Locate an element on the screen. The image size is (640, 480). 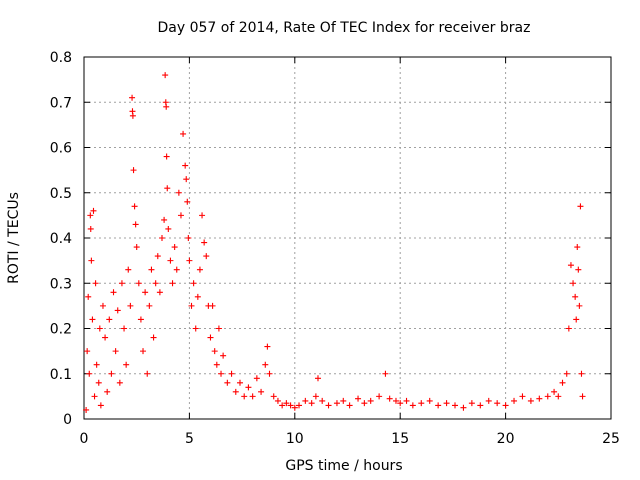
y-tick-label: 0.4 is located at coordinates (61, 239).